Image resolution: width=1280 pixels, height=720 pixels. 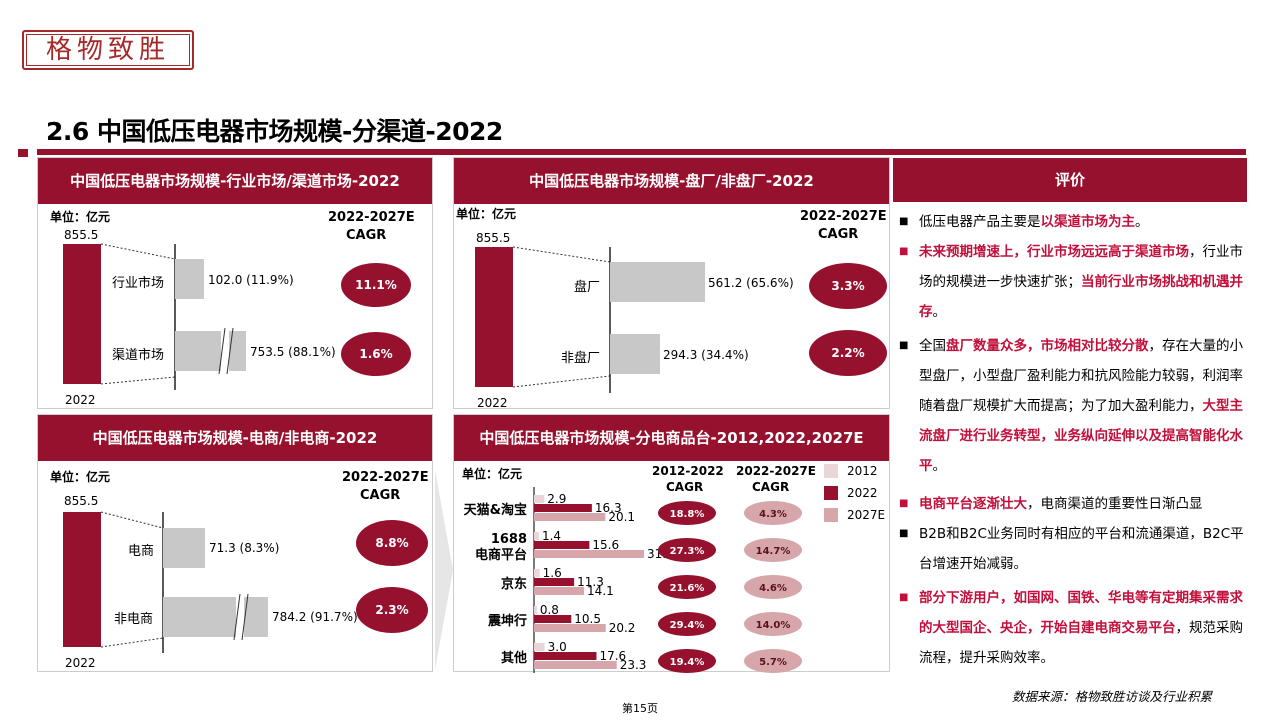 I want to click on data-label: 14.1, so click(x=600, y=591).